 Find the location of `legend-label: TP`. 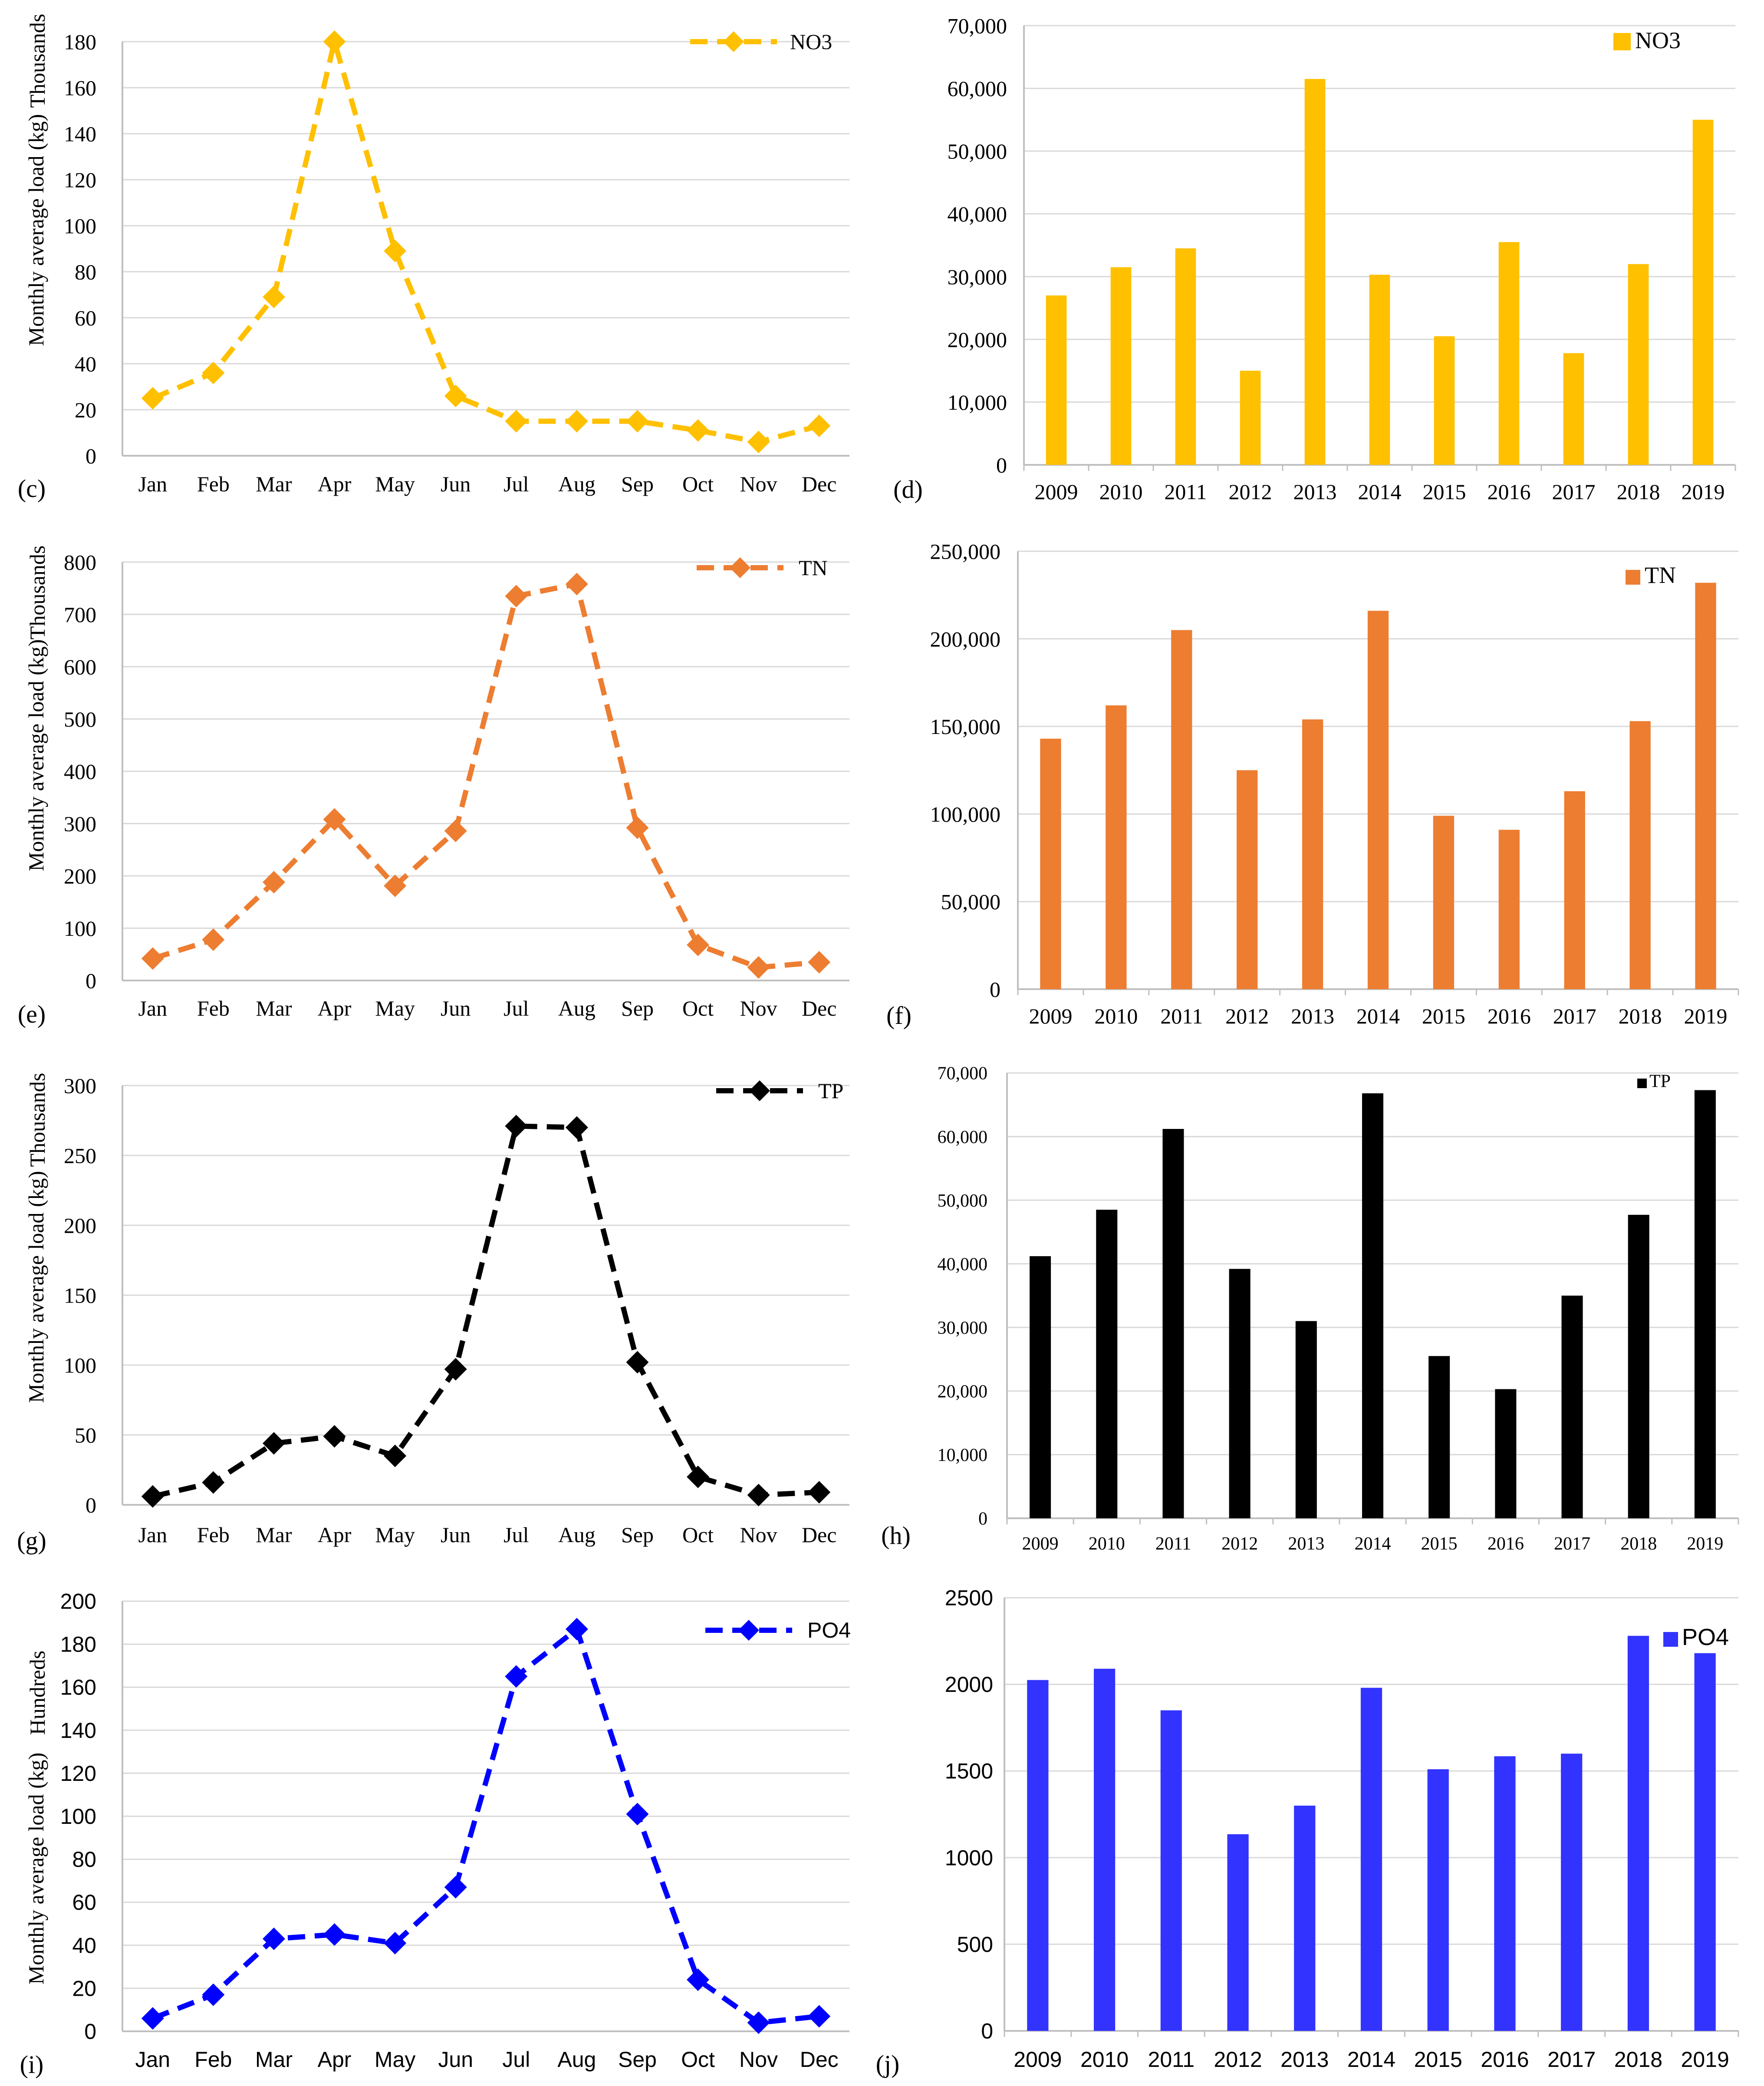

legend-label: TP is located at coordinates (1660, 1081).